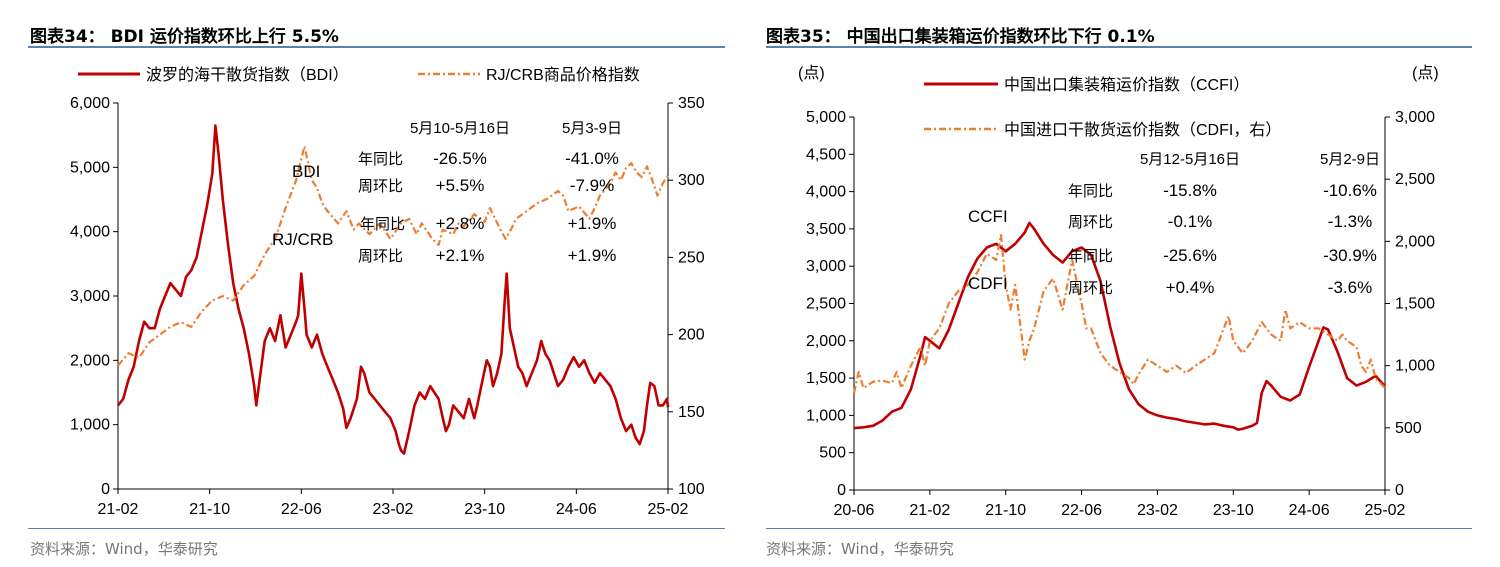 The image size is (1500, 567). What do you see at coordinates (1190, 190) in the screenshot?
I see `stats-value: -15.8%` at bounding box center [1190, 190].